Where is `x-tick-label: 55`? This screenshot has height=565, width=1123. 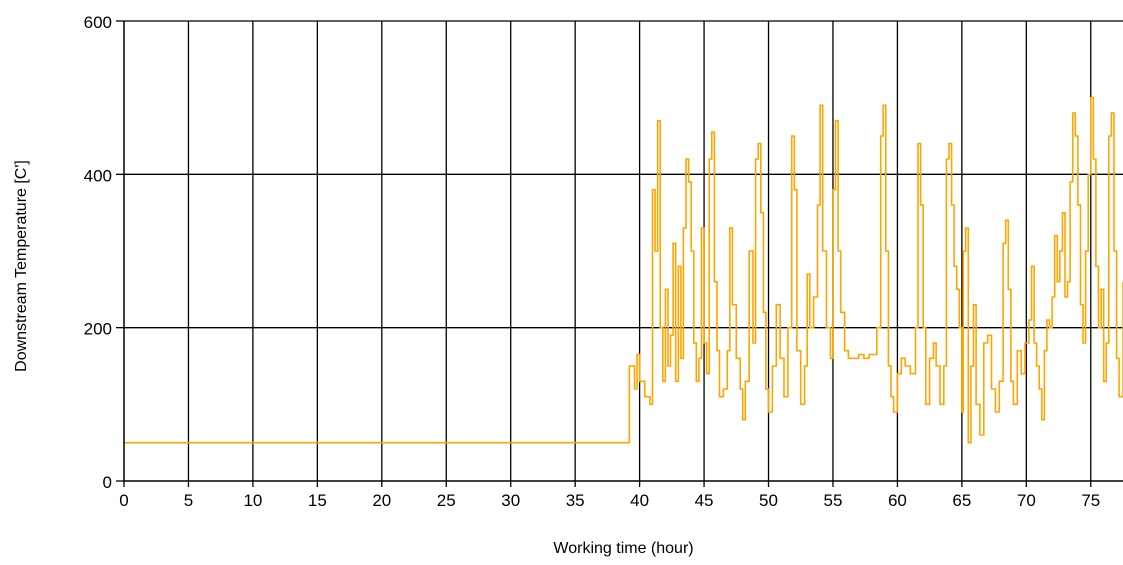
x-tick-label: 55 is located at coordinates (833, 500).